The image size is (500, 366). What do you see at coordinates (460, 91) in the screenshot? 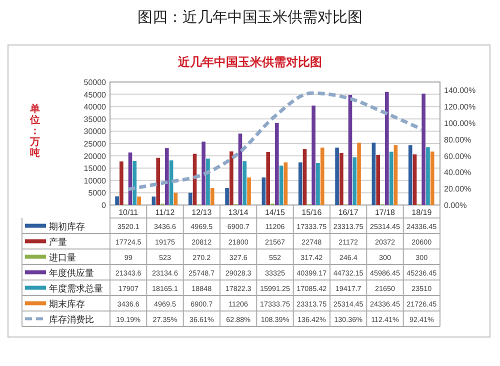
I see `y2-tick-label: 140.00%` at bounding box center [460, 91].